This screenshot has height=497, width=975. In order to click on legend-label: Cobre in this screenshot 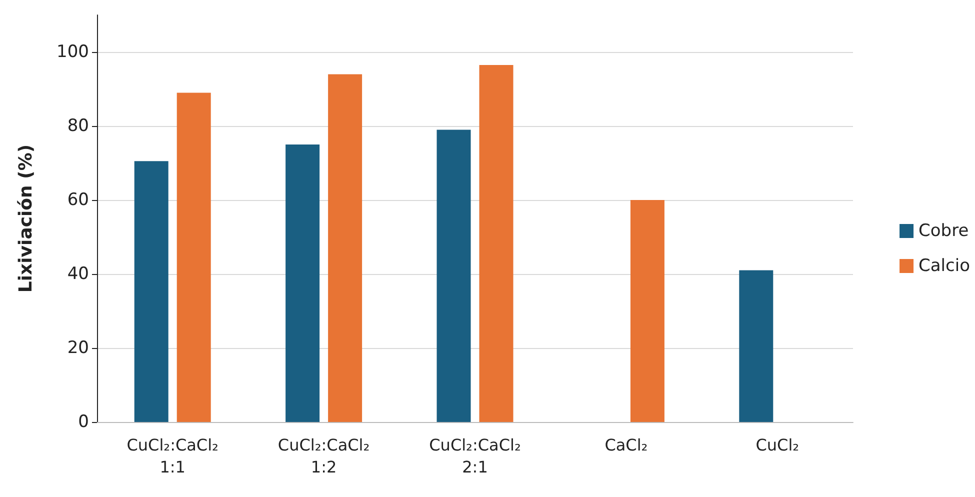, I will do `click(943, 231)`.